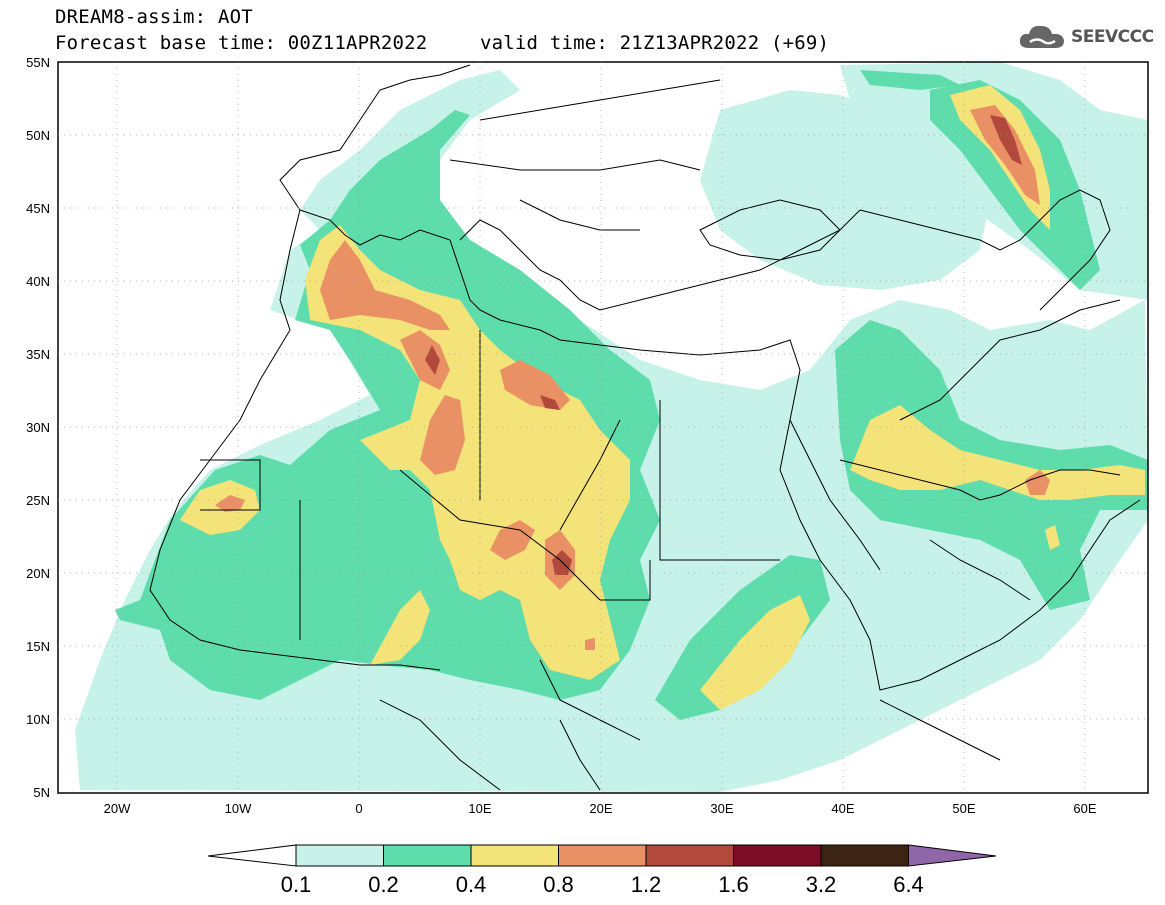 This screenshot has height=905, width=1165. I want to click on cloud-icon, so click(1041, 36).